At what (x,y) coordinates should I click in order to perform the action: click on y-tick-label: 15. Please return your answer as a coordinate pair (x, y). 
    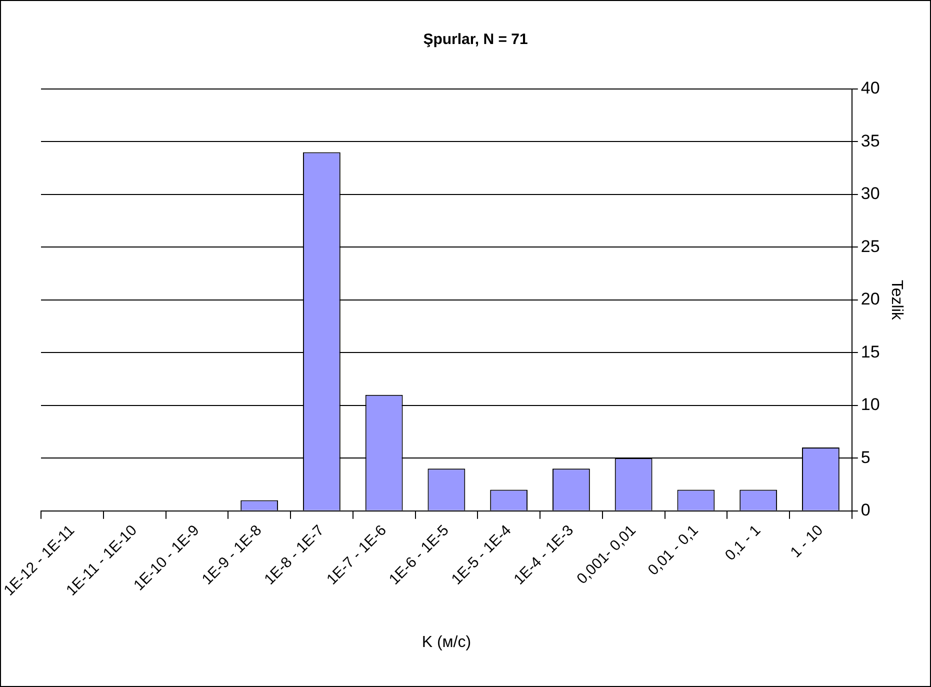
    Looking at the image, I should click on (870, 352).